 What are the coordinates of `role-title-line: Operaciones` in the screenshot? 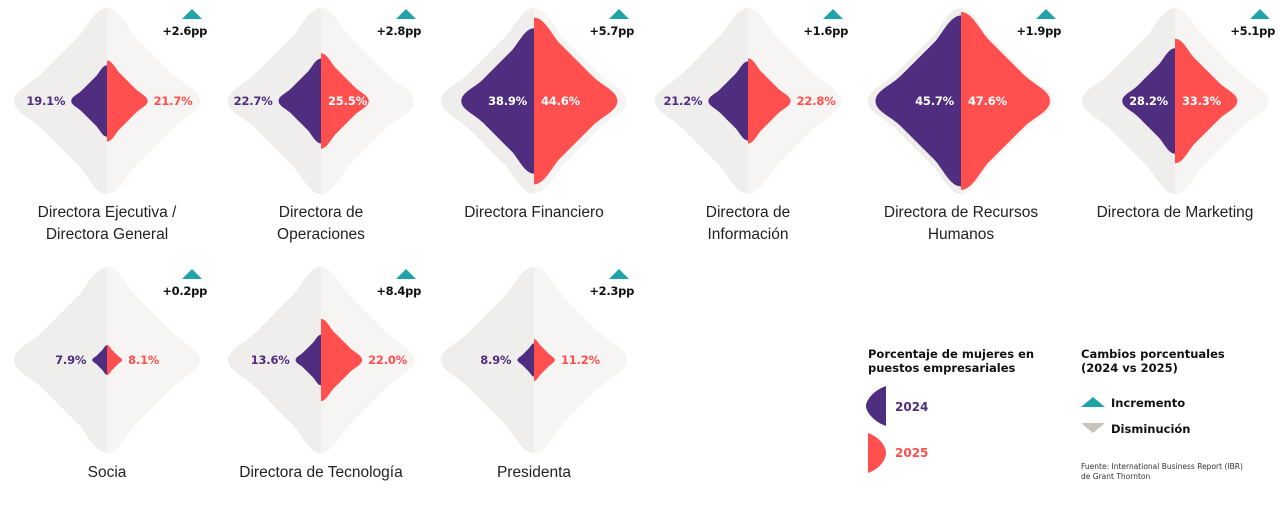 It's located at (321, 234).